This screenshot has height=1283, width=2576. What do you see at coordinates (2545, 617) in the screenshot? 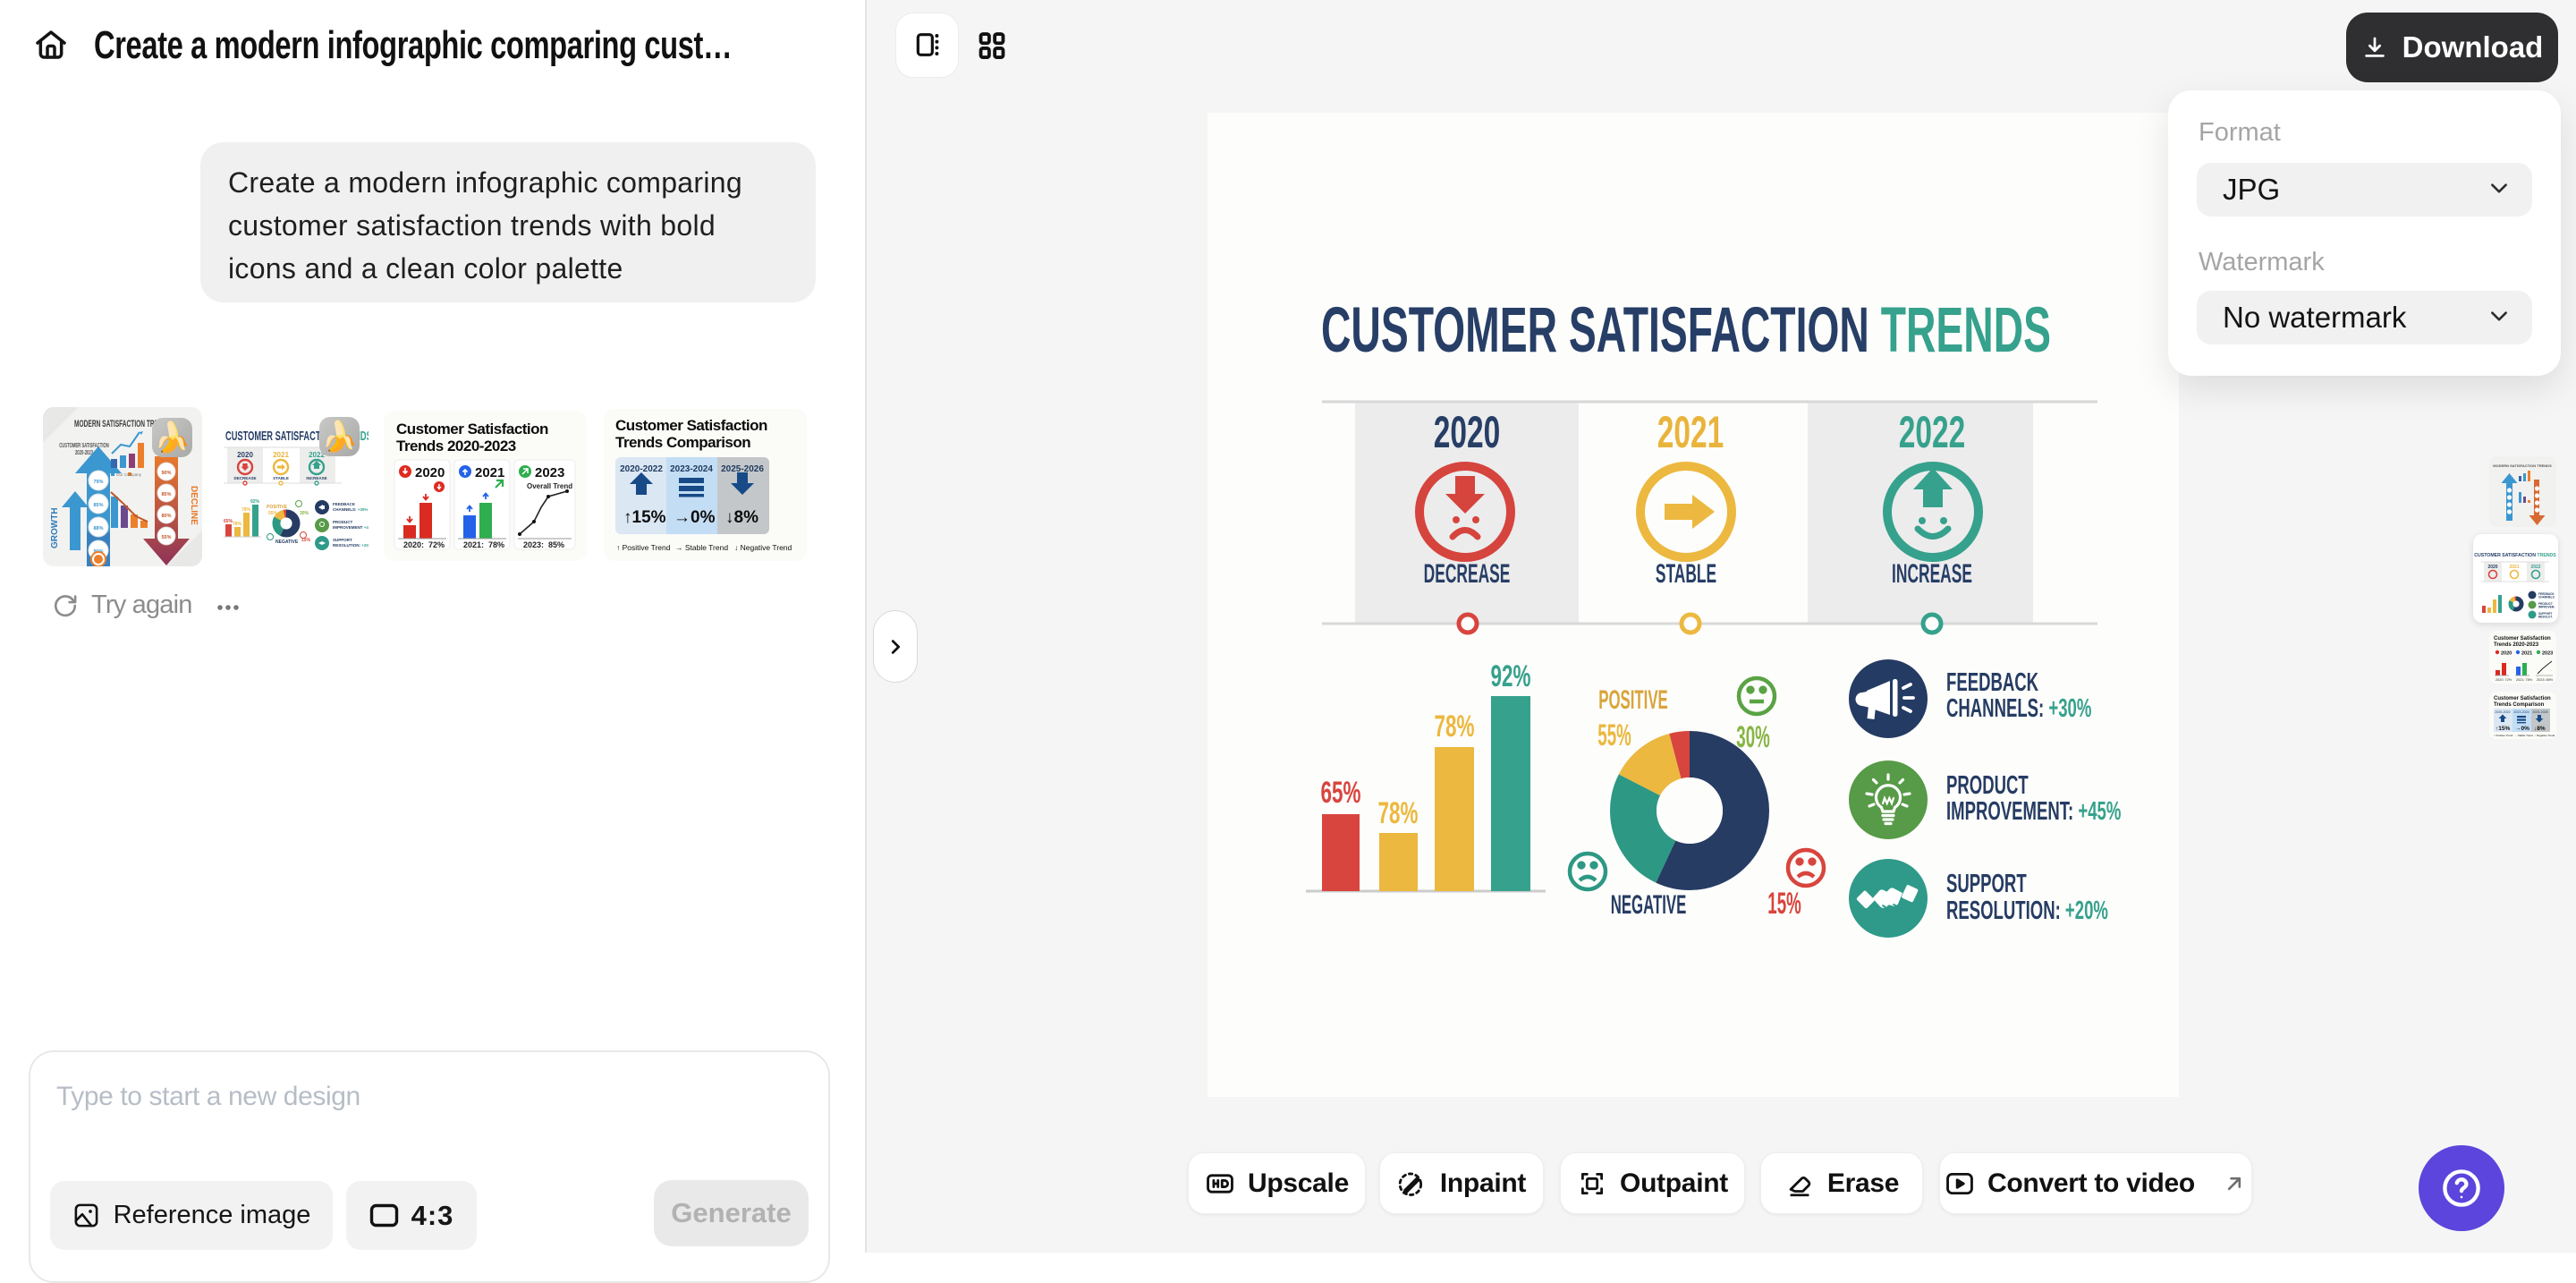
I see `svg-text: RESOLUT.` at bounding box center [2545, 617].